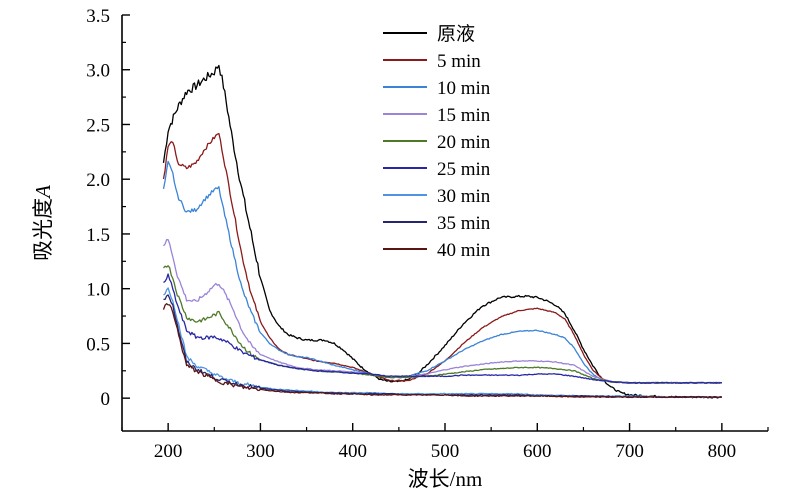 The image size is (800, 502). What do you see at coordinates (456, 34) in the screenshot?
I see `legend-label-1: 原液` at bounding box center [456, 34].